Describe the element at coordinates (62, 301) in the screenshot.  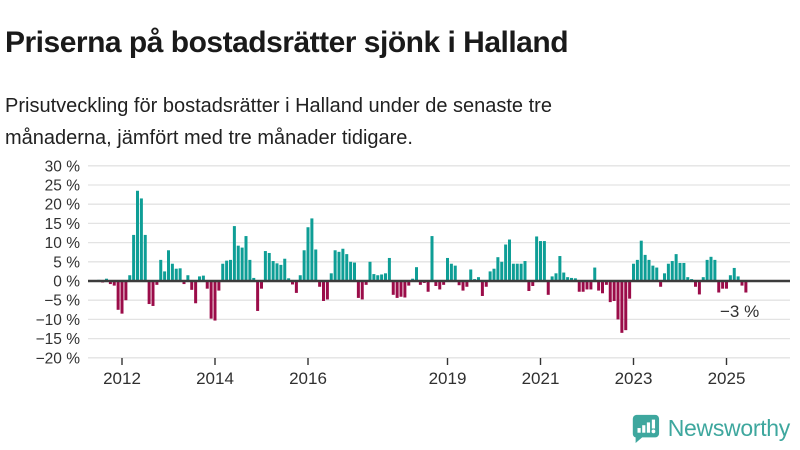
I see `y-axis-tick-label: −5 %` at that location.